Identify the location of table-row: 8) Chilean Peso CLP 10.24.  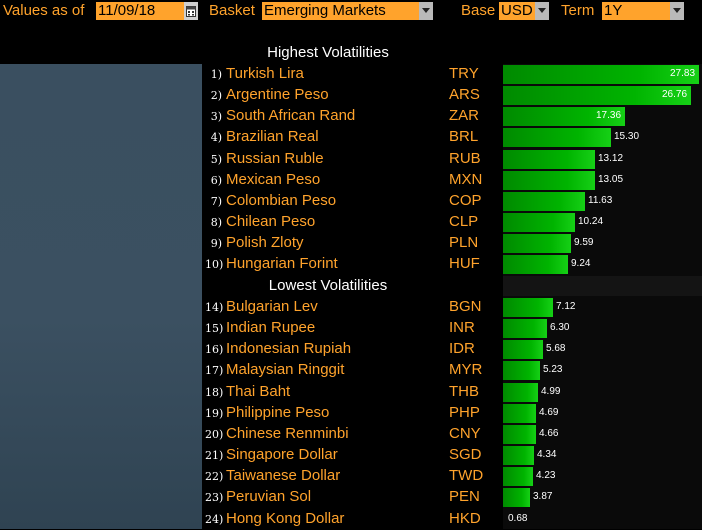
(453, 222).